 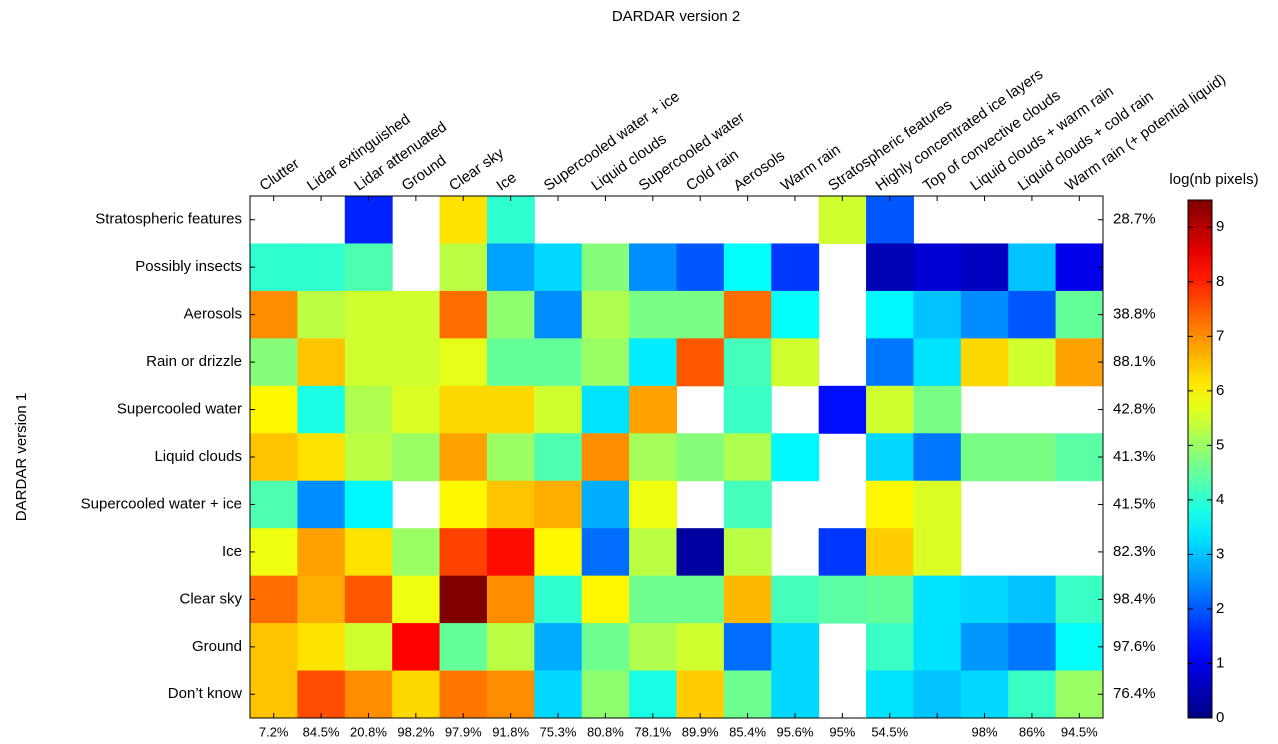 What do you see at coordinates (188, 266) in the screenshot?
I see `y-tick-label: Possibly insects` at bounding box center [188, 266].